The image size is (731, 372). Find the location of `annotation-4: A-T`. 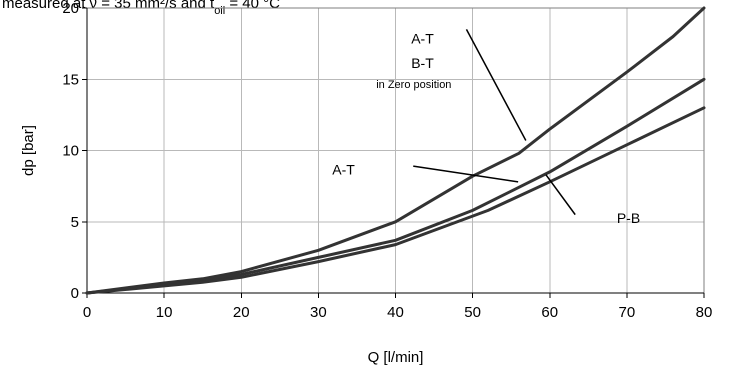

annotation-4: A-T is located at coordinates (343, 170).